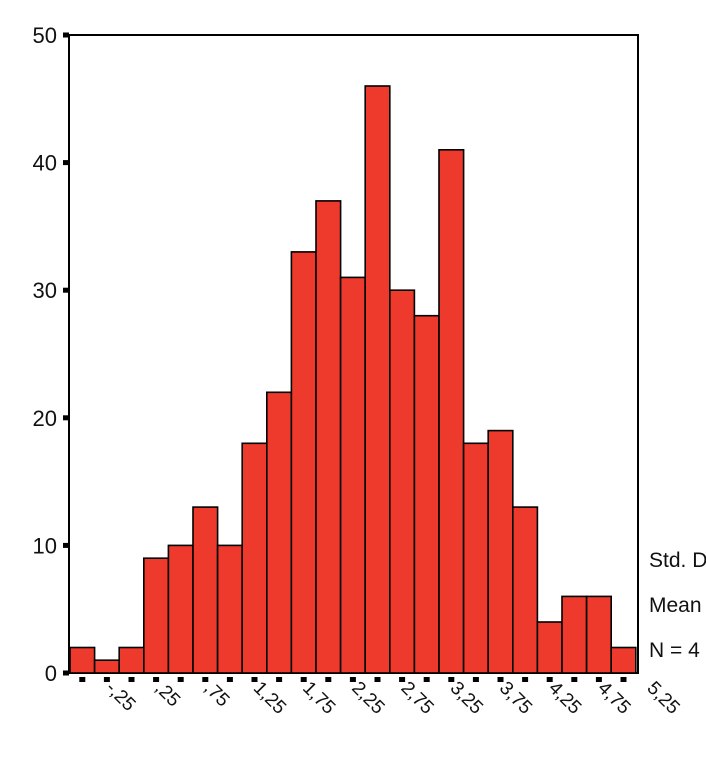 The height and width of the screenshot is (767, 706). I want to click on xtick-label-1: ,25, so click(168, 695).